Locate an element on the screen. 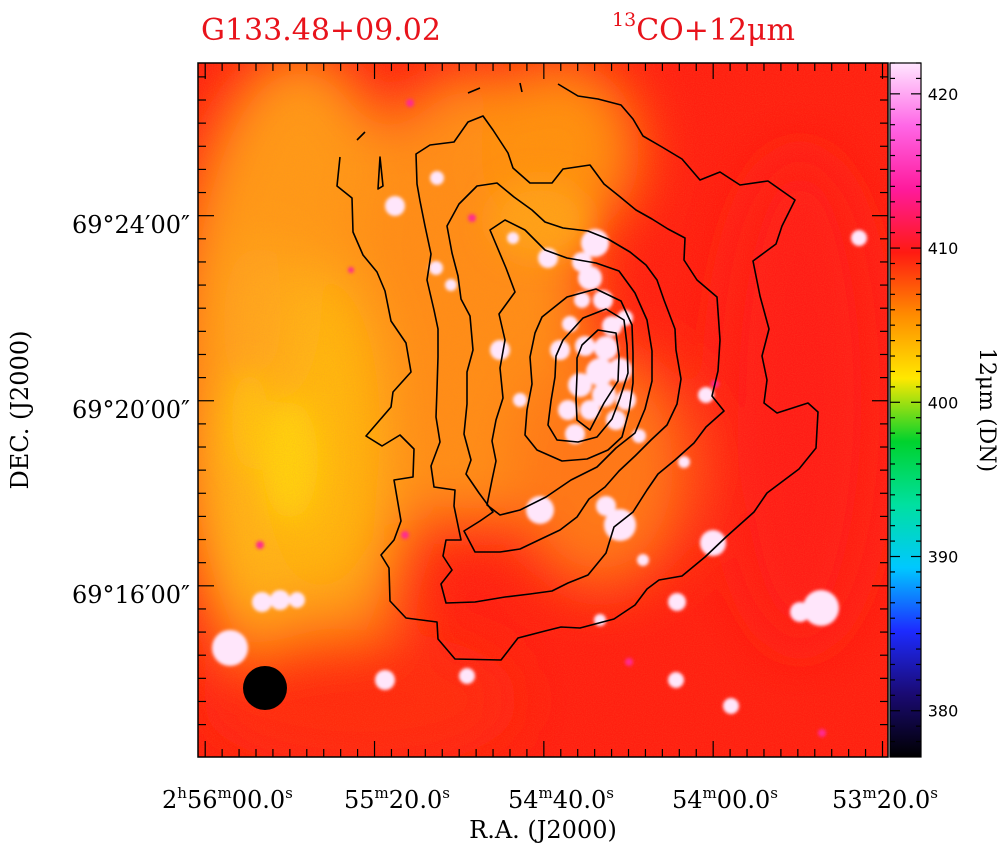  x-tick-label-3: 54m00.0s is located at coordinates (725, 799).